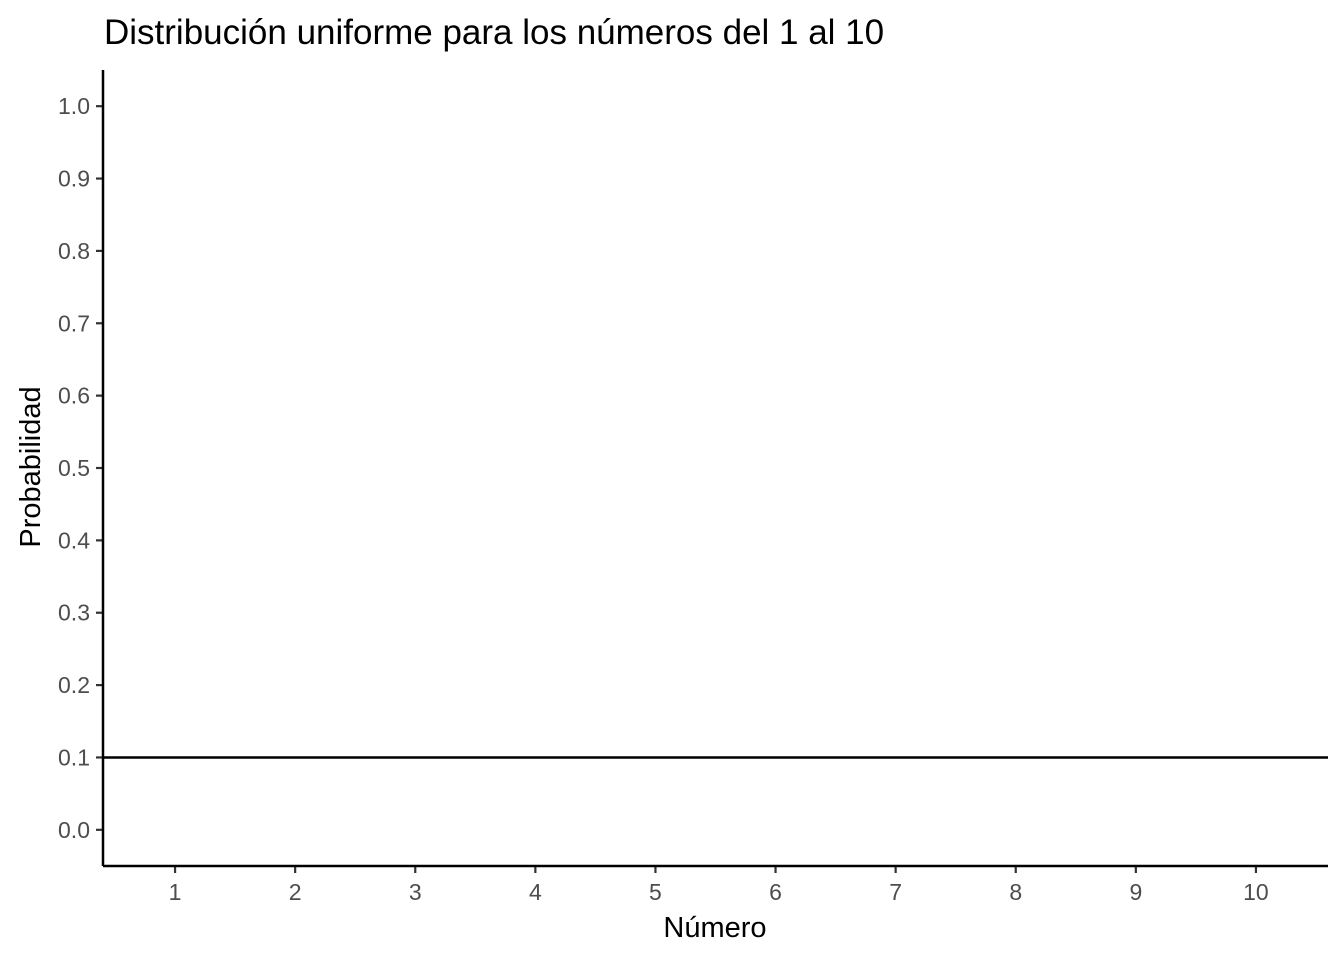 The width and height of the screenshot is (1344, 960). What do you see at coordinates (74, 396) in the screenshot?
I see `y-tick-label: 0.6` at bounding box center [74, 396].